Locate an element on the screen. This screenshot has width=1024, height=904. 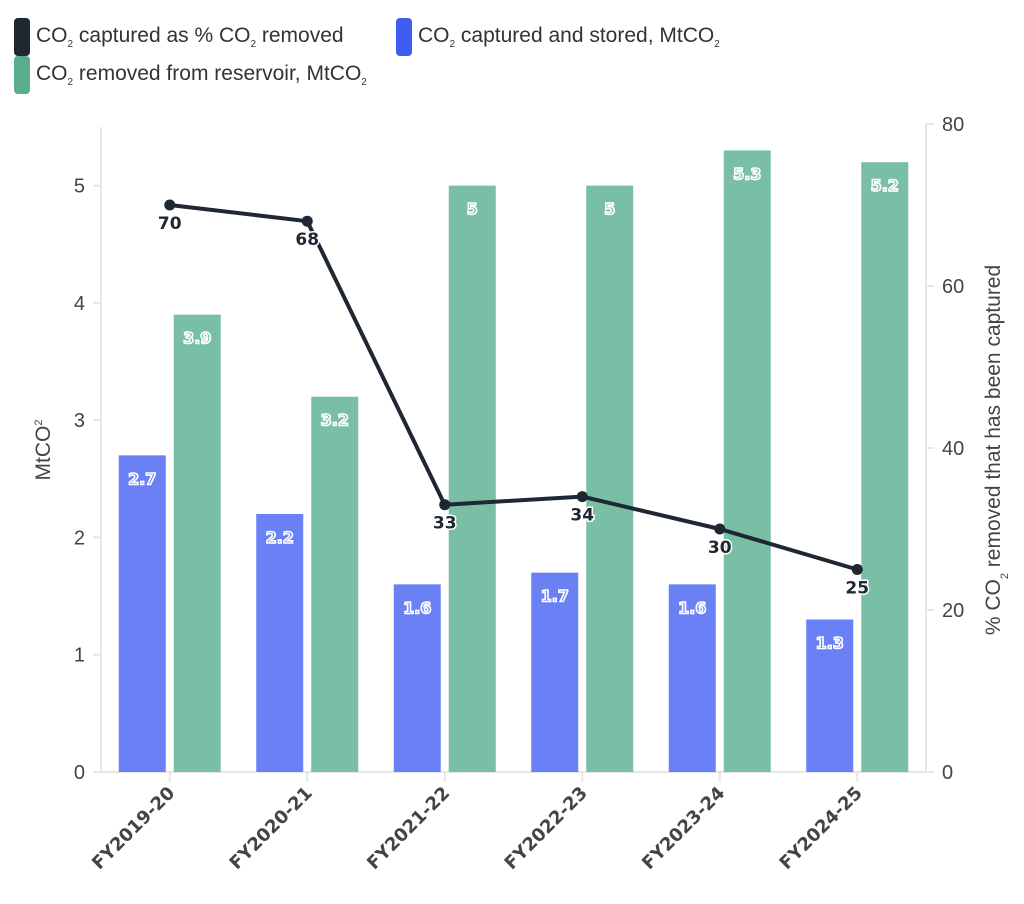
line-value-label: 33 is located at coordinates (445, 524).